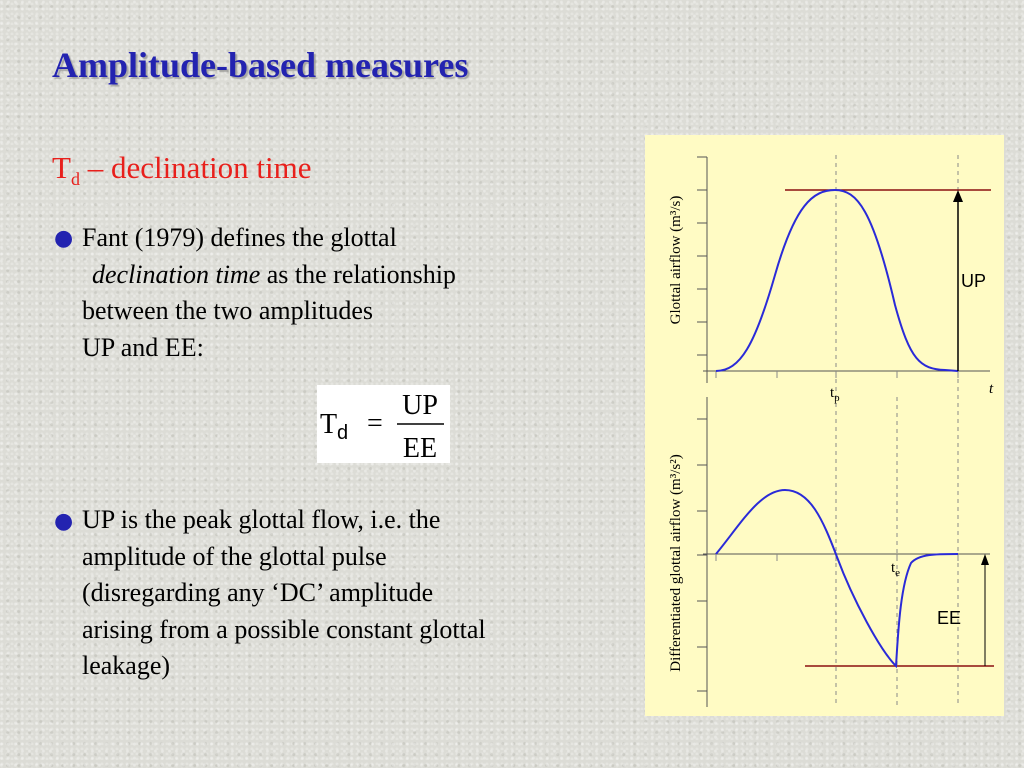  Describe the element at coordinates (420, 448) in the screenshot. I see `formula-denominator: EE` at that location.